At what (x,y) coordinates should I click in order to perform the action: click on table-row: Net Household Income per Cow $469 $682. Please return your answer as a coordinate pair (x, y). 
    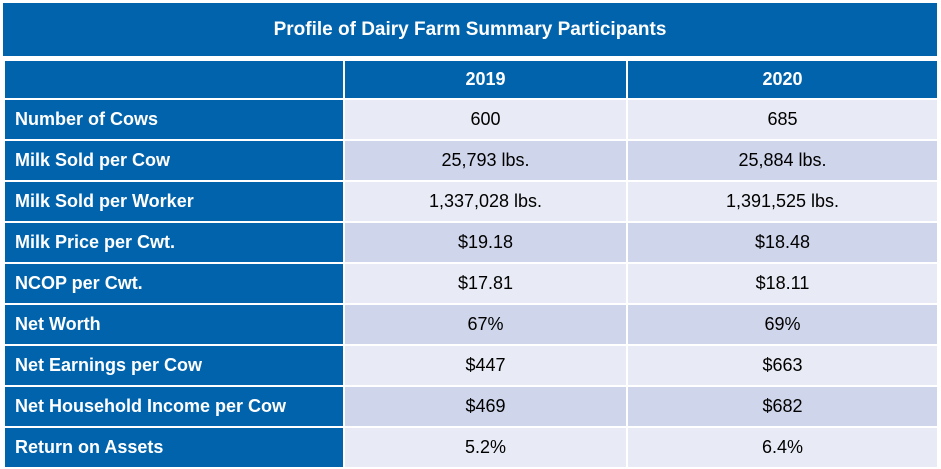
    Looking at the image, I should click on (471, 406).